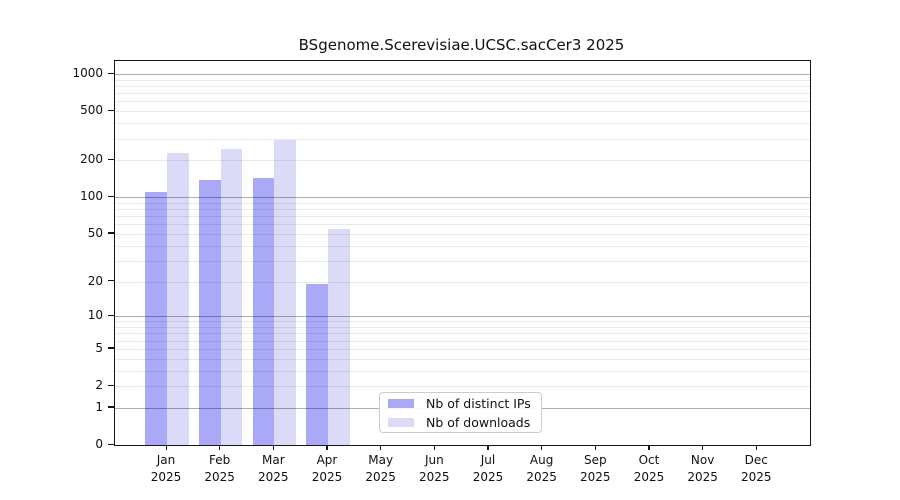  Describe the element at coordinates (273, 469) in the screenshot. I see `x-tick-label: Mar 2025` at that location.